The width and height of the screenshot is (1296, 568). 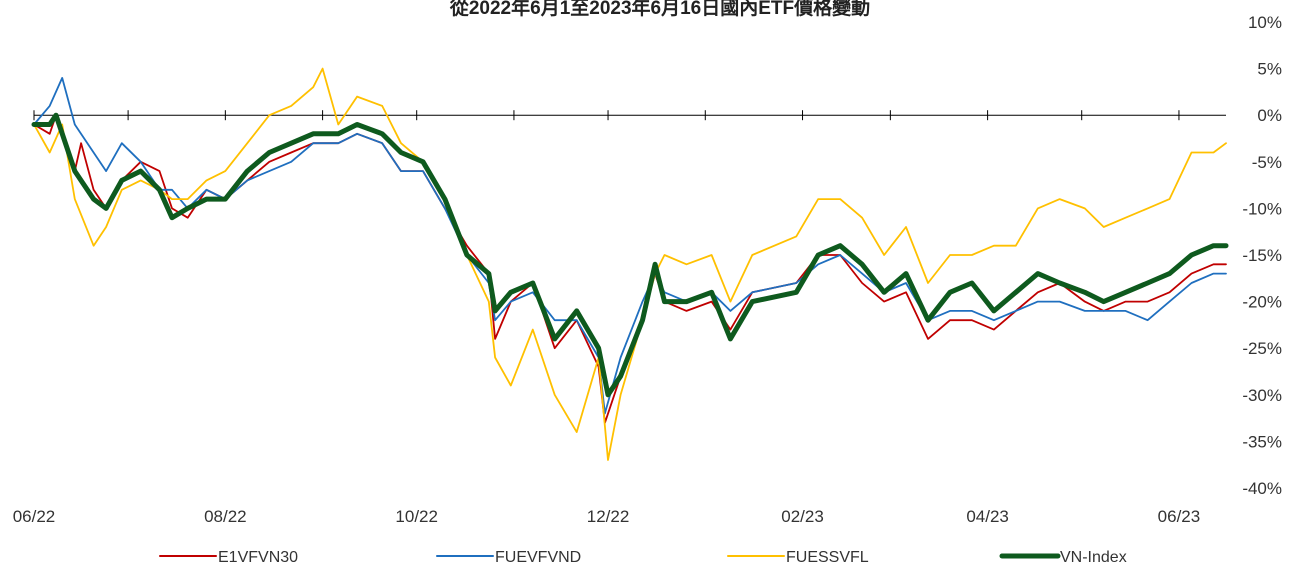 What do you see at coordinates (987, 516) in the screenshot?
I see `x-tick-label: 04/23` at bounding box center [987, 516].